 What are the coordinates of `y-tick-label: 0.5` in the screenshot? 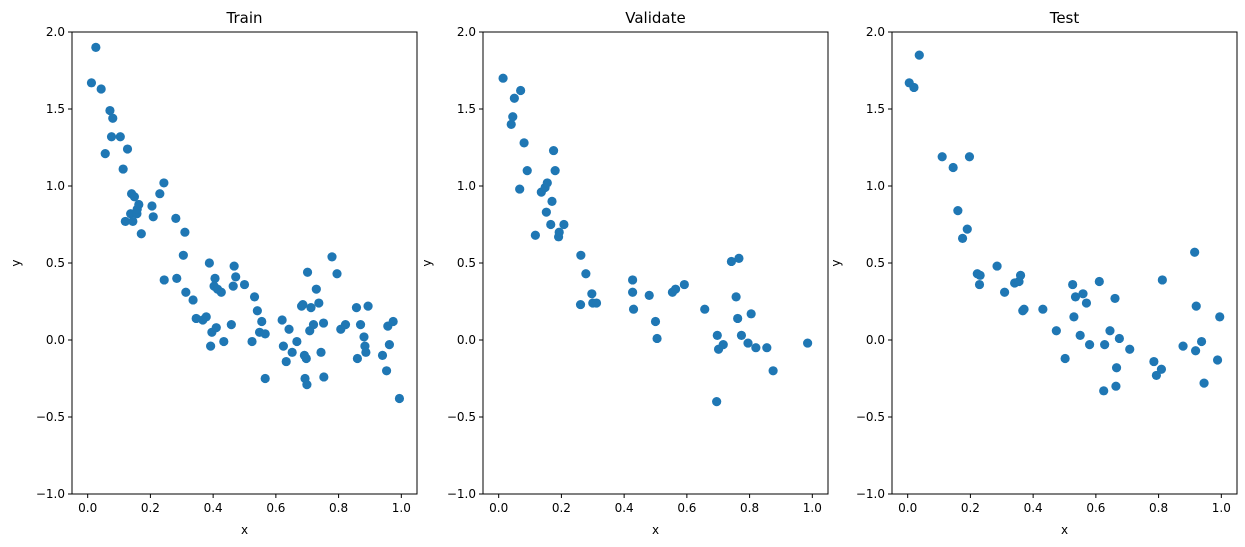 It's located at (875, 263).